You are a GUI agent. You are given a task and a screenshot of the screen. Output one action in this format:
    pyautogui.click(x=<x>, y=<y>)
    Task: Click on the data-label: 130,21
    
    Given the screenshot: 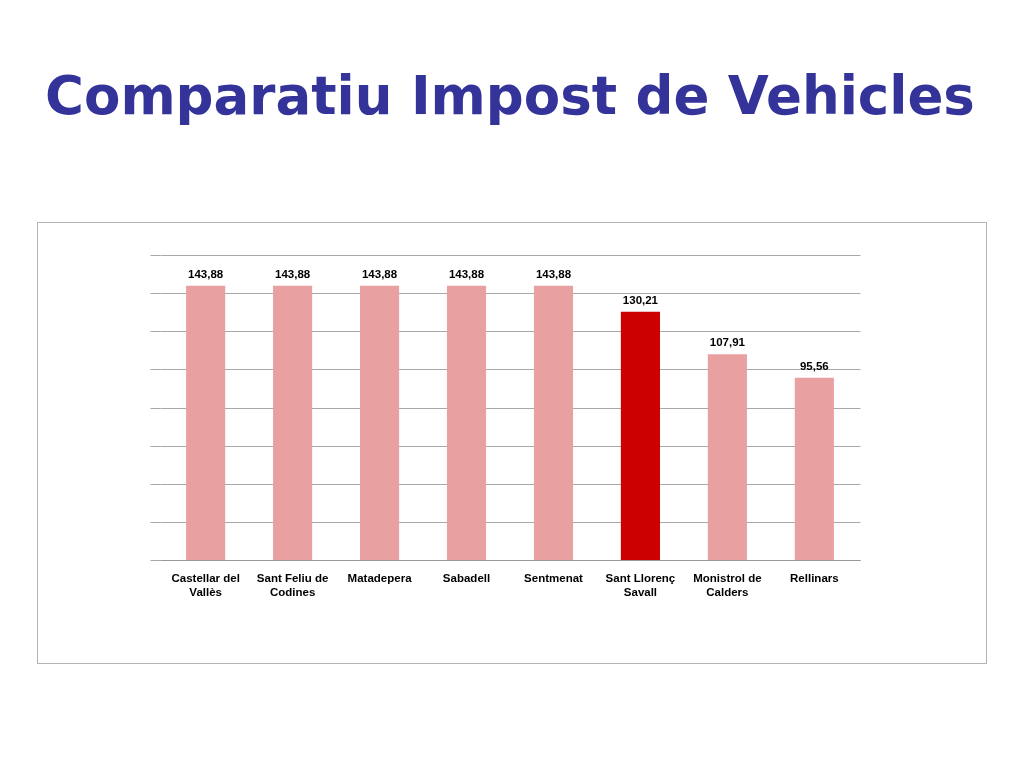 What is the action you would take?
    pyautogui.click(x=640, y=299)
    